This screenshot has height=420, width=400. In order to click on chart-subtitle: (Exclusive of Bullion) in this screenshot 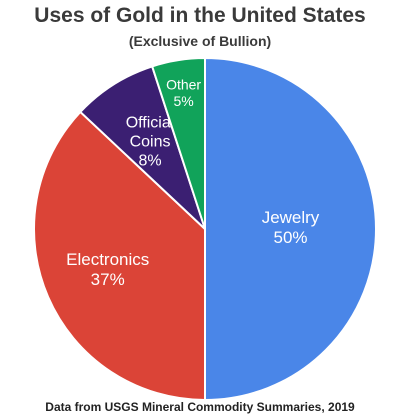, I will do `click(200, 41)`.